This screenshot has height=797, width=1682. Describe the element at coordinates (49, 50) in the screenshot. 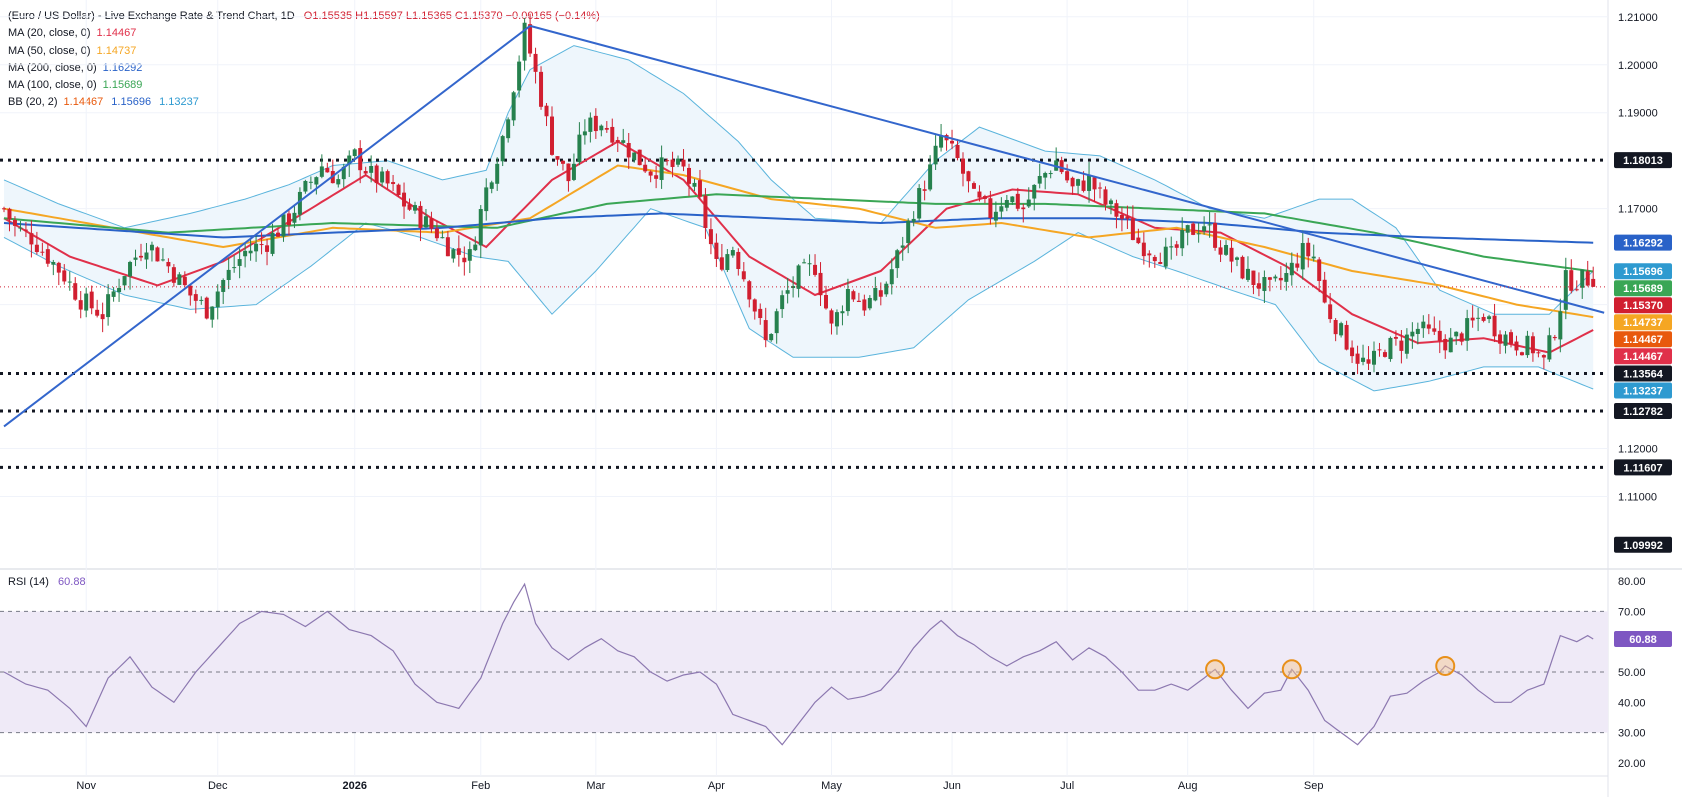

I see `legend-label: MA (50, close, 0)` at that location.